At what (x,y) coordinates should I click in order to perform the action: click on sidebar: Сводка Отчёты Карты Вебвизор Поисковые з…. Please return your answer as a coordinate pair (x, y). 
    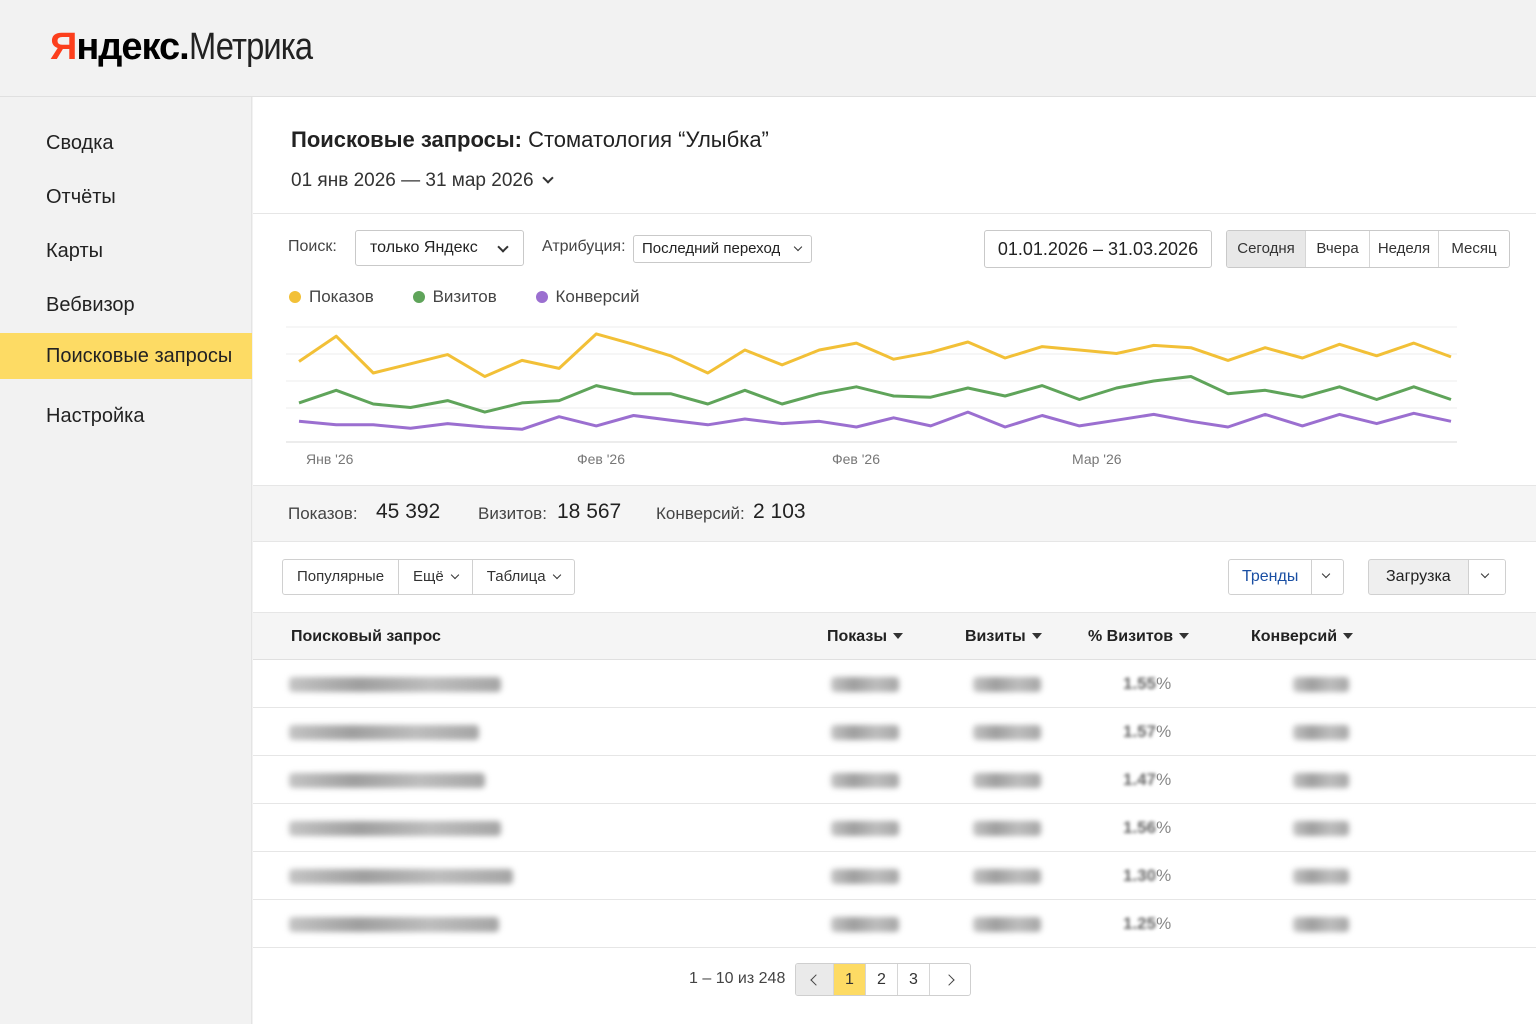
    Looking at the image, I should click on (126, 560).